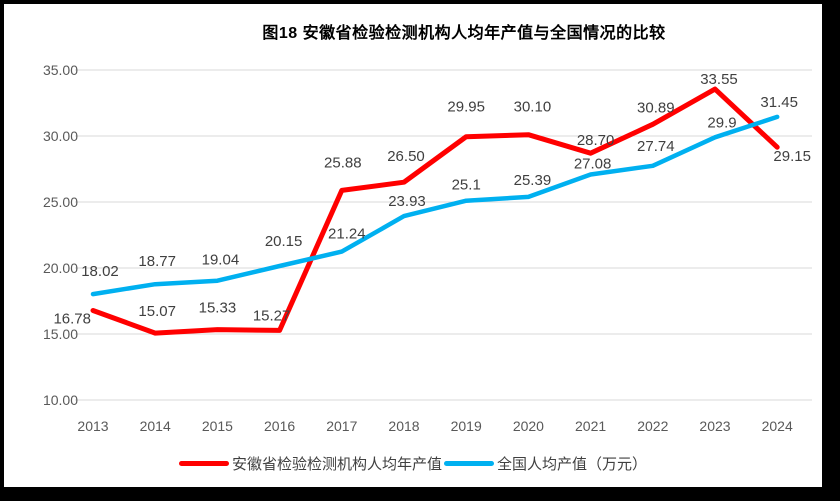  What do you see at coordinates (533, 107) in the screenshot?
I see `data-label: 30.10` at bounding box center [533, 107].